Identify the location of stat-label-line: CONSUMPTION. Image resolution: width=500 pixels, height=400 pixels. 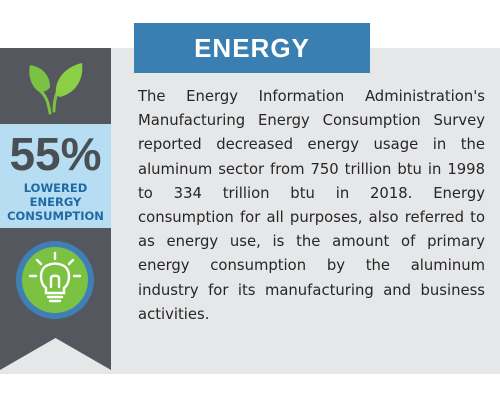
(55, 216).